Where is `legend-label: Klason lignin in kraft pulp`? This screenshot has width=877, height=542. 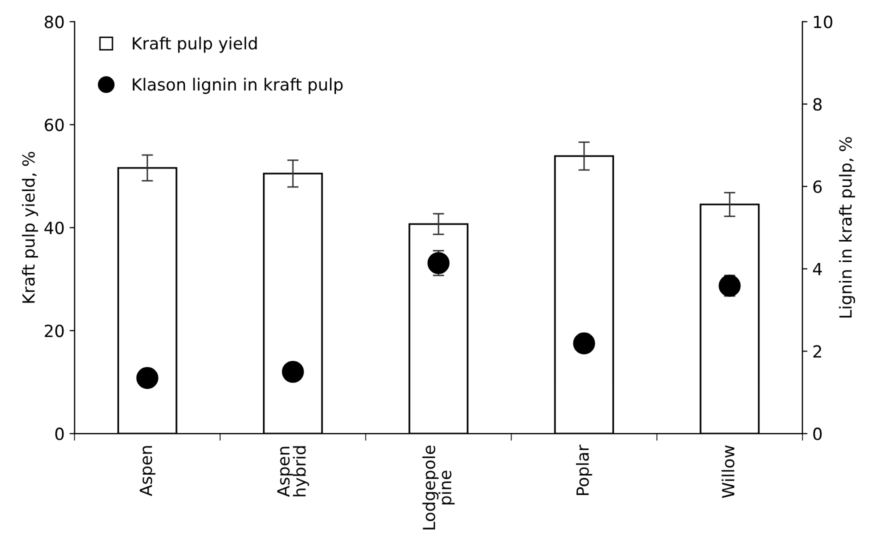
legend-label: Klason lignin in kraft pulp is located at coordinates (237, 86).